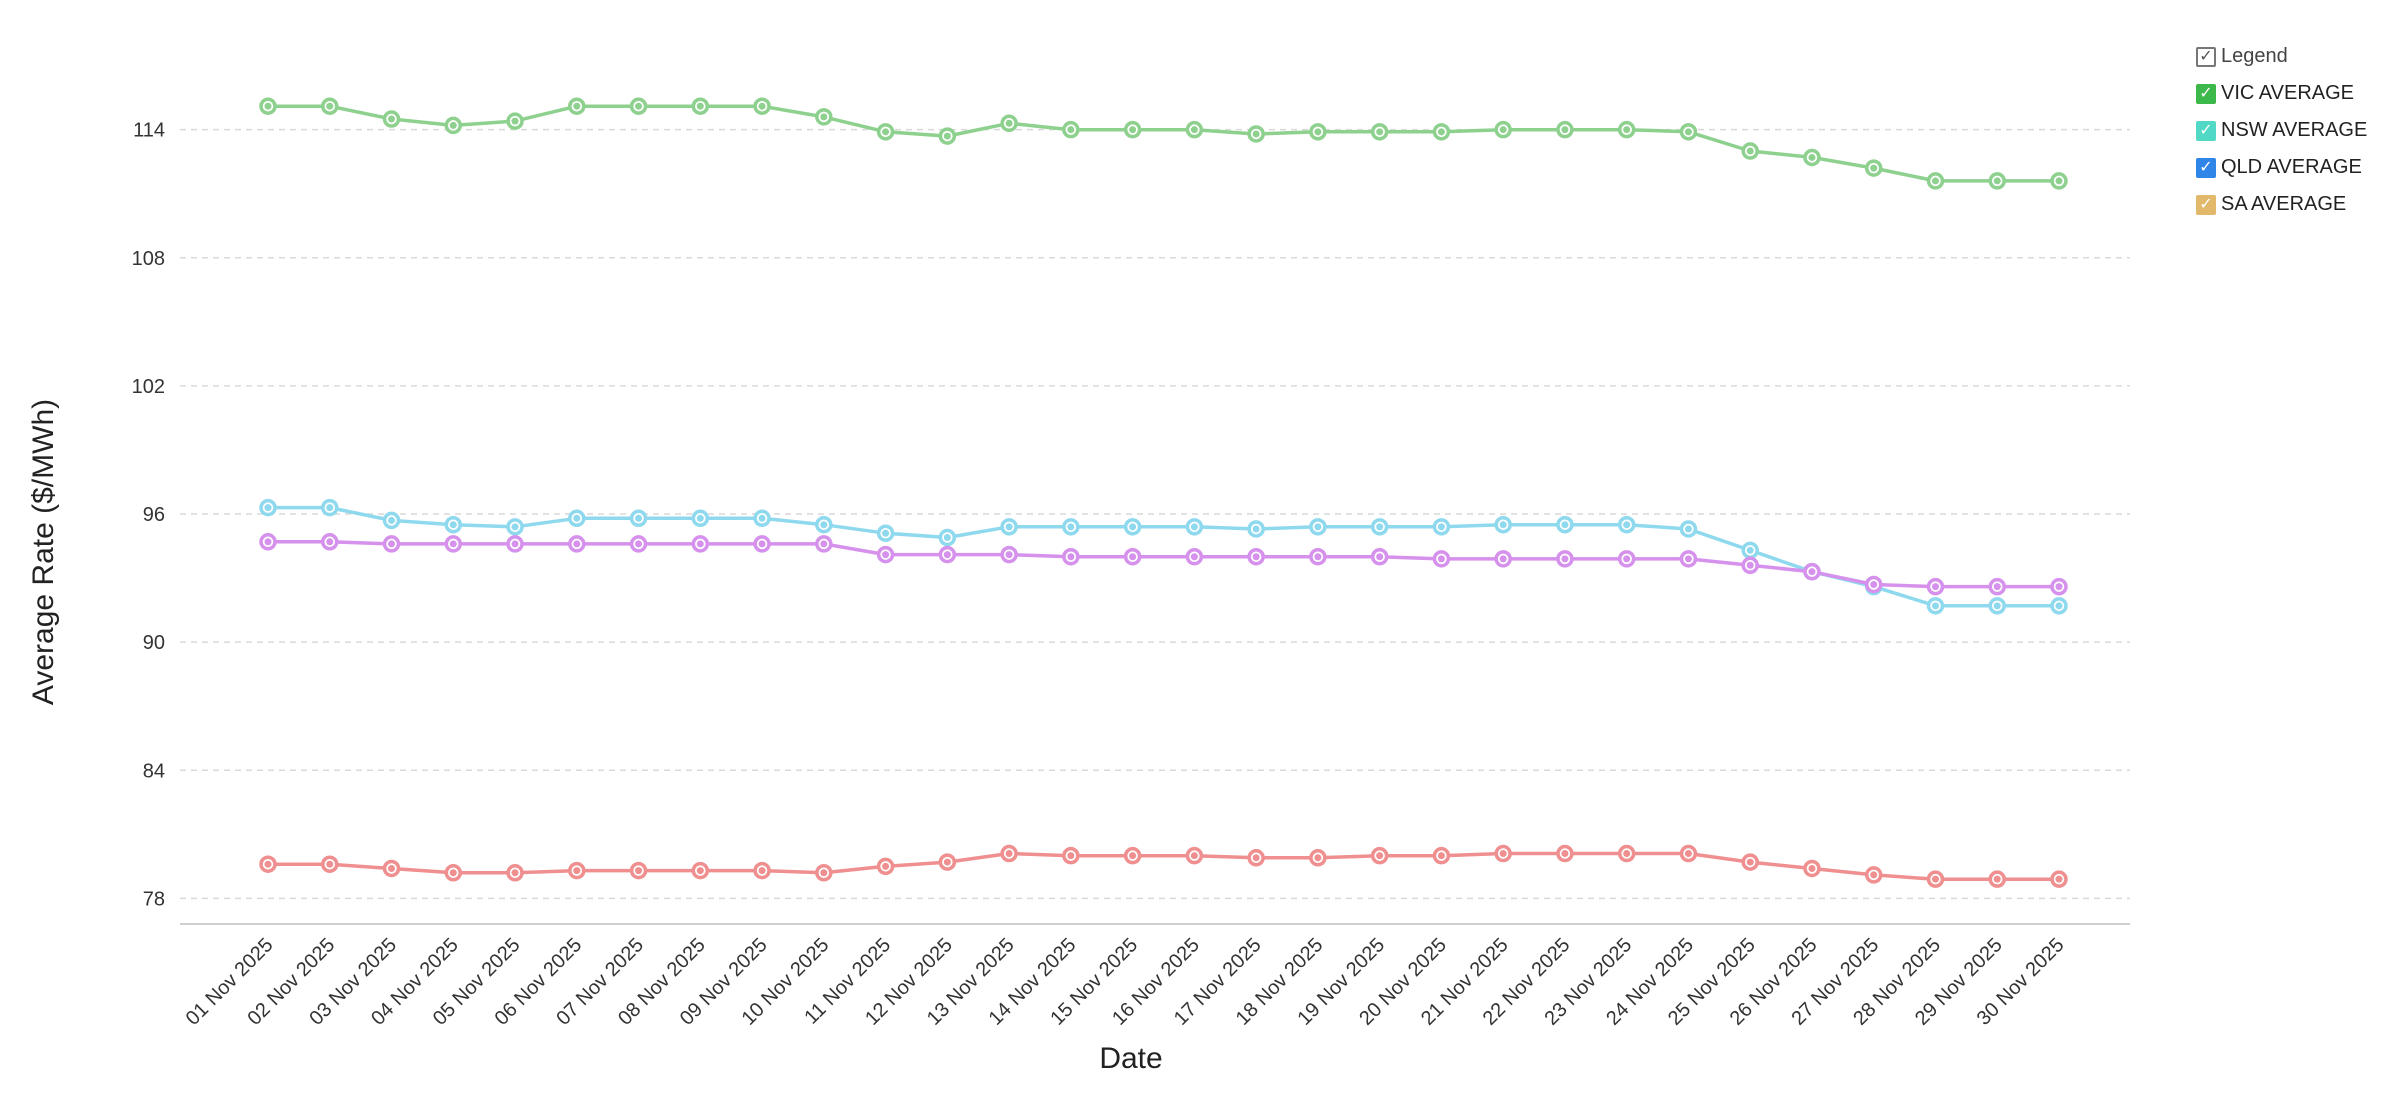 This screenshot has width=2400, height=1101. Describe the element at coordinates (154, 771) in the screenshot. I see `y-tick-label: 84` at that location.